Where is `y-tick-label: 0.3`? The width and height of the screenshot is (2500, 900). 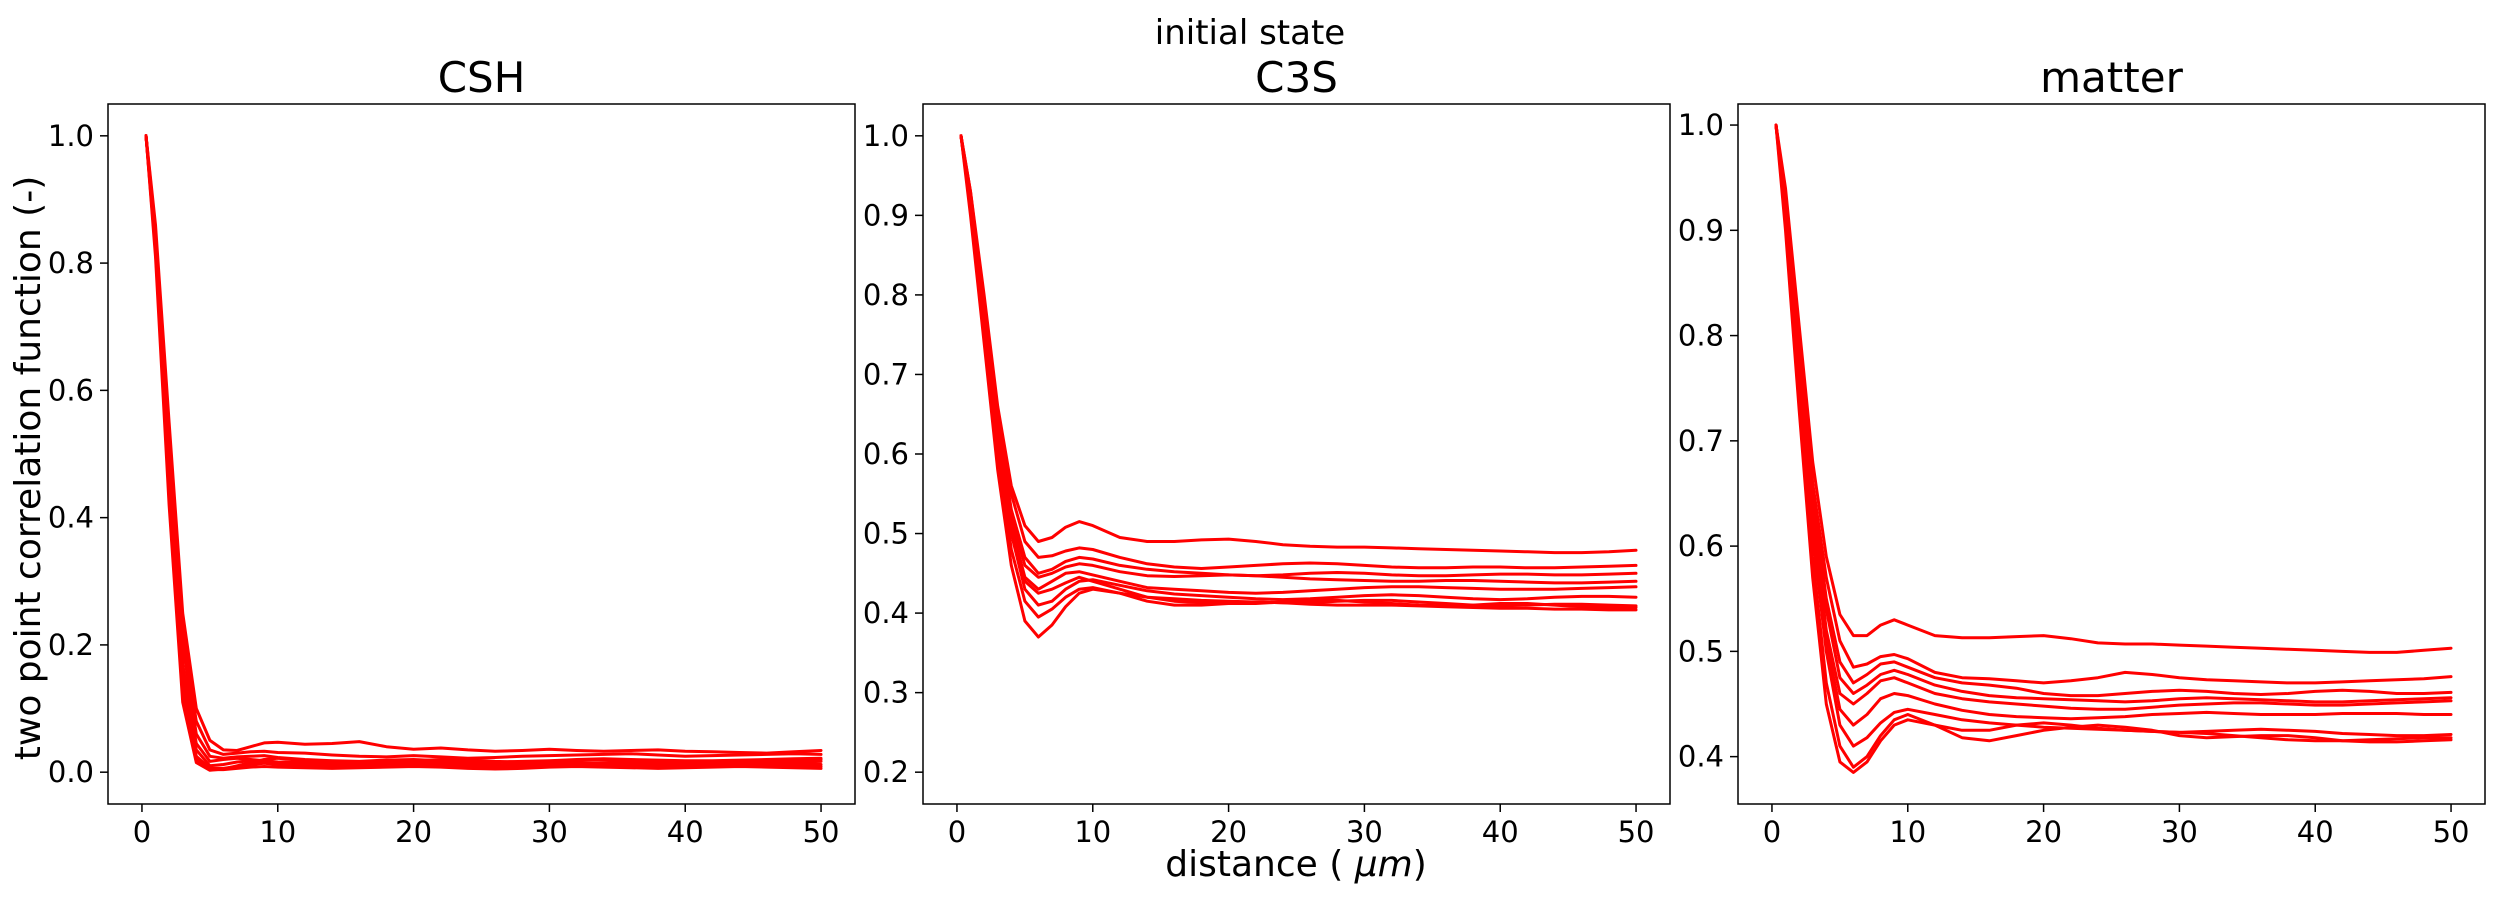 y-tick-label: 0.3 is located at coordinates (886, 693).